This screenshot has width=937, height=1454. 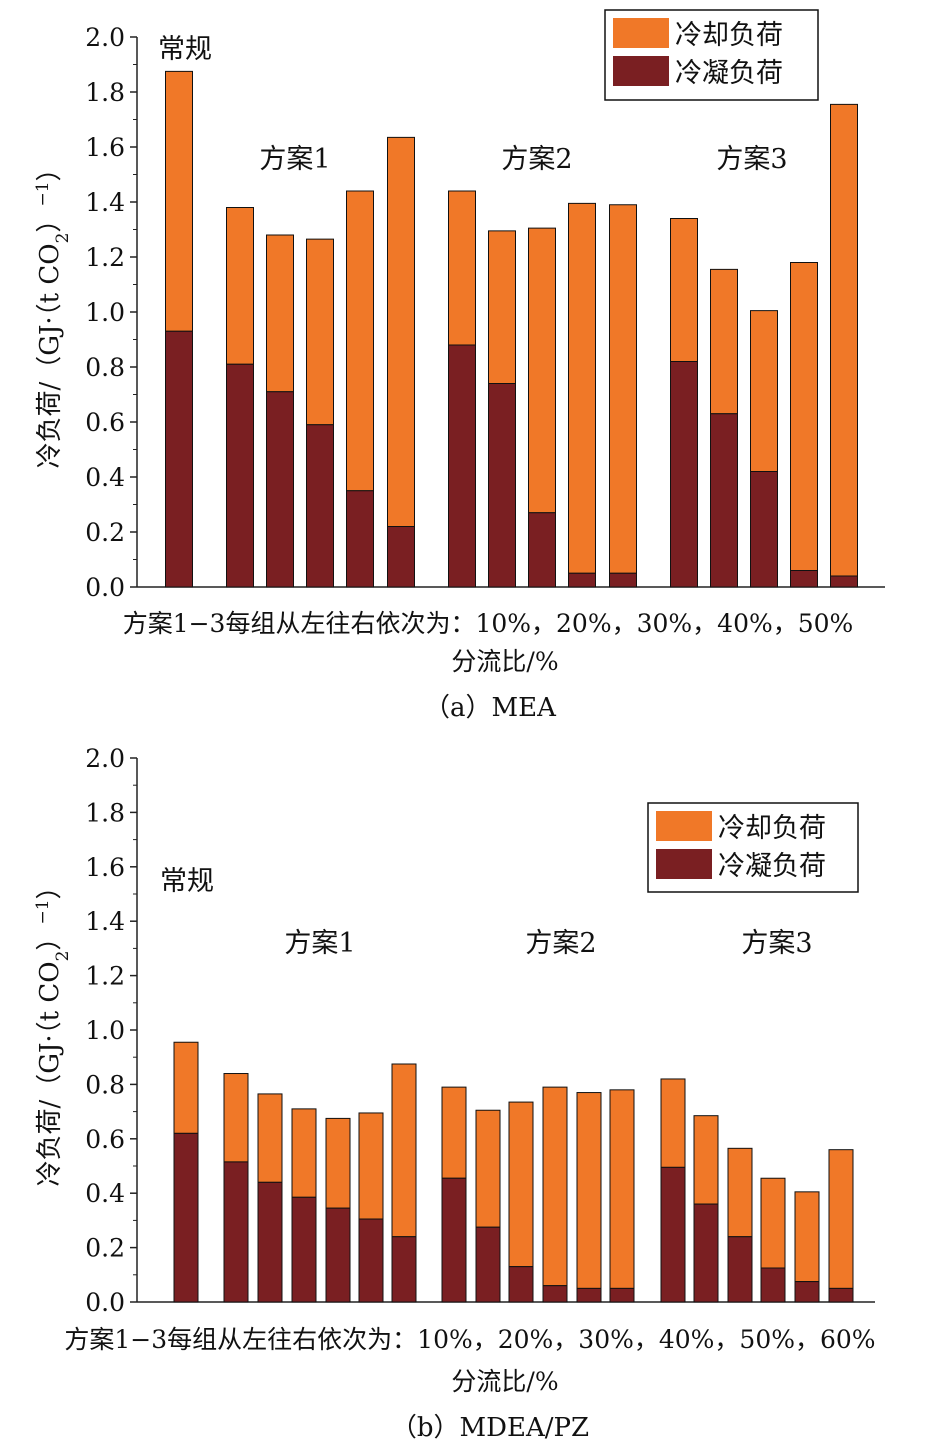 What do you see at coordinates (536, 159) in the screenshot?
I see `group-label: 方案2` at bounding box center [536, 159].